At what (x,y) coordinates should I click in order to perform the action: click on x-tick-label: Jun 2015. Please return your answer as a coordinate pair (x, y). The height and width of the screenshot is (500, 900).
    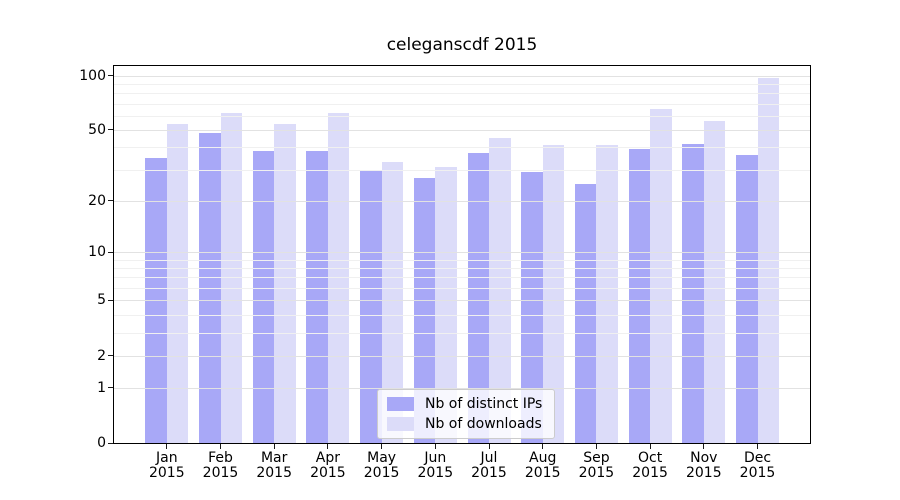
    Looking at the image, I should click on (435, 466).